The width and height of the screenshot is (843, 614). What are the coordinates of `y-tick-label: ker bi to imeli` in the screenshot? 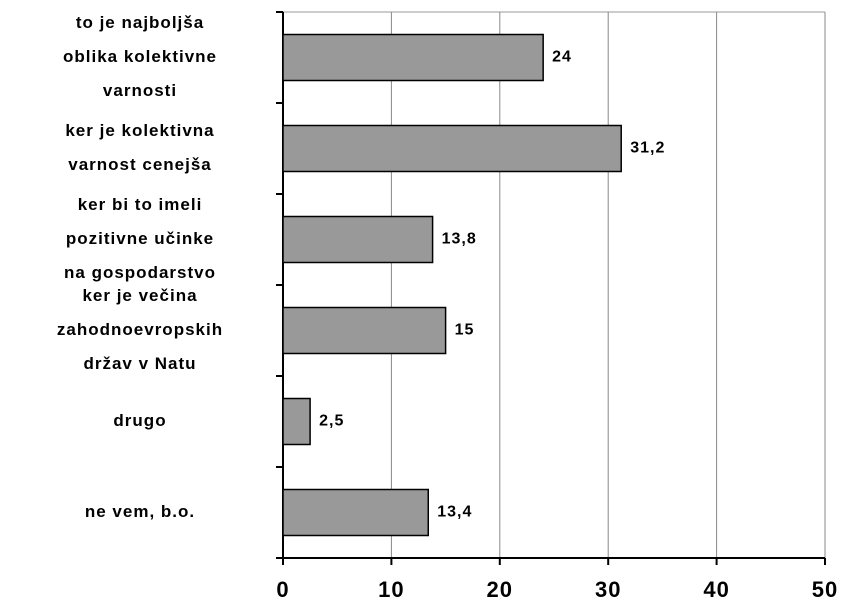 It's located at (140, 204).